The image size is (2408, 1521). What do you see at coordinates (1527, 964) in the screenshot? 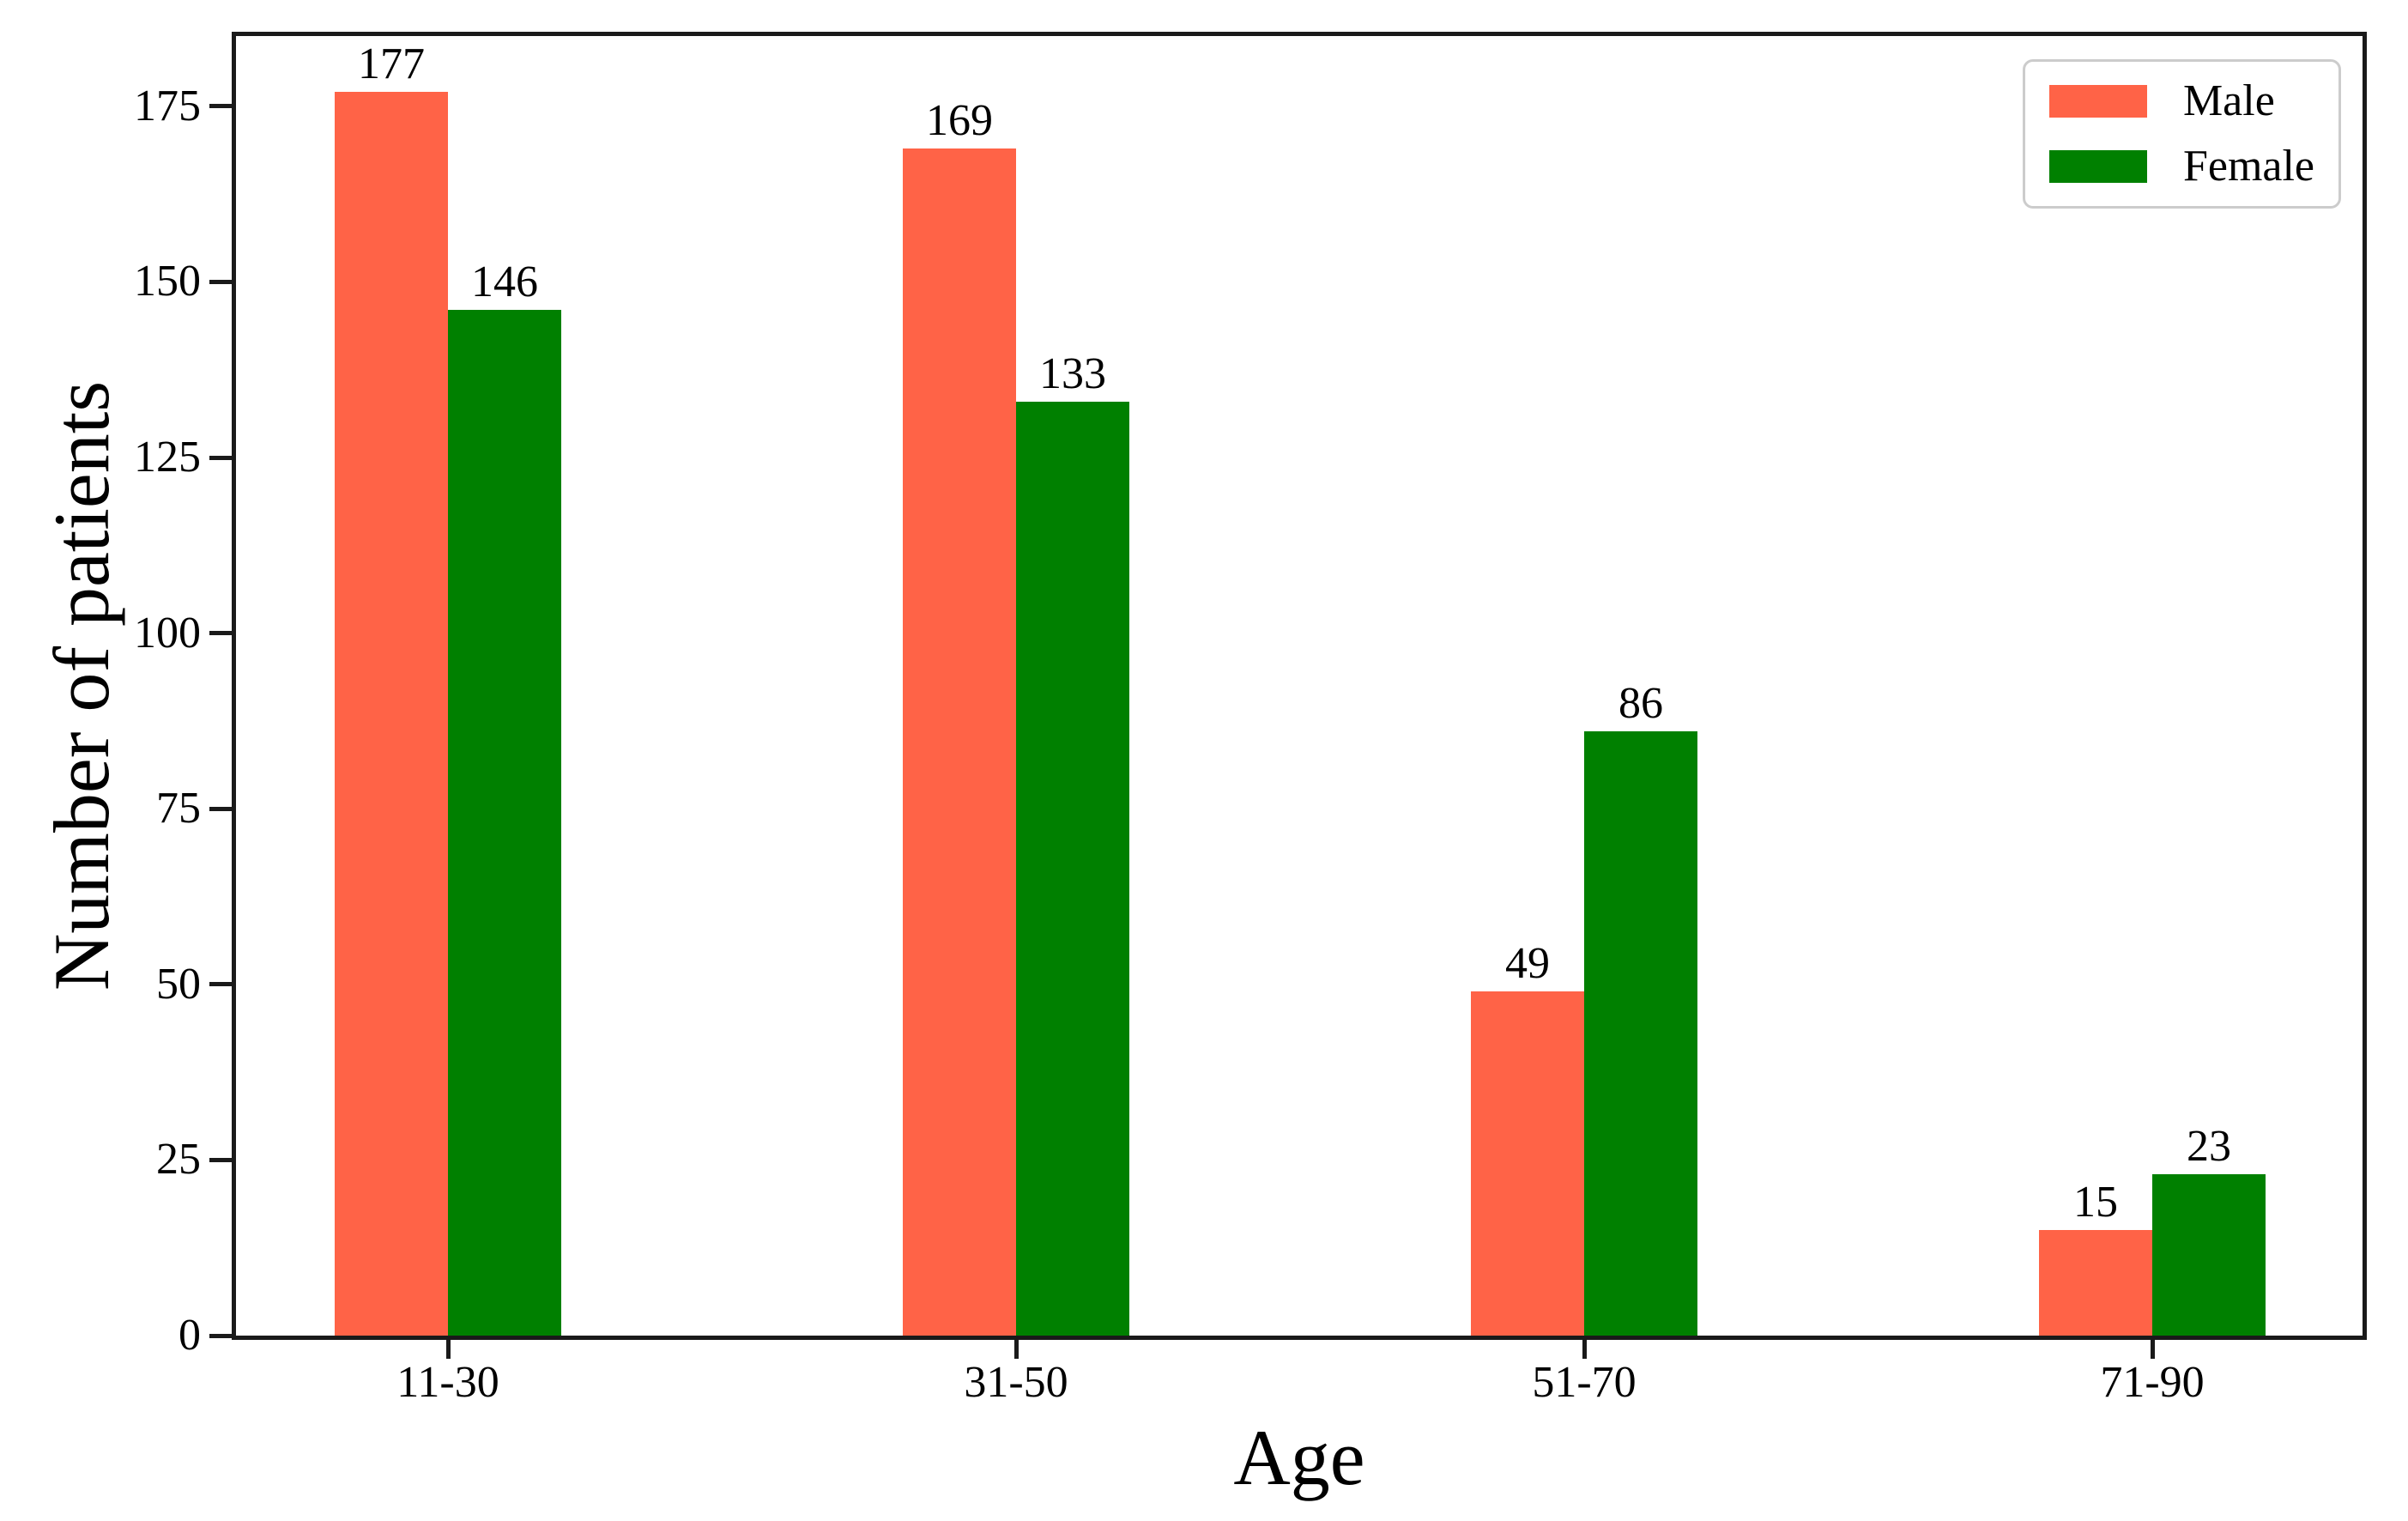
I see `bar-value-male-51-70: 49` at bounding box center [1527, 964].